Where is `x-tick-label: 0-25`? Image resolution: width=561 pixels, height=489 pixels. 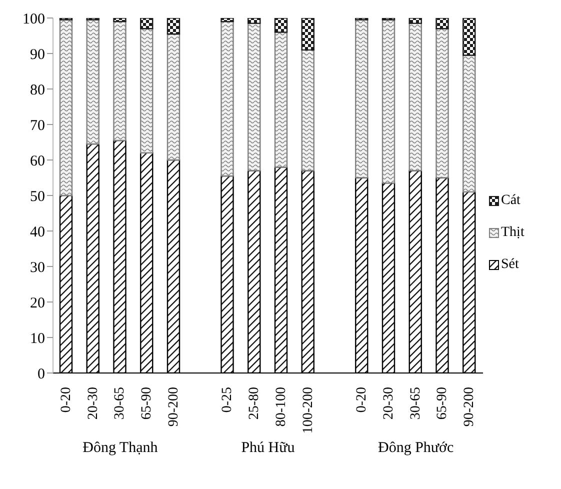
x-tick-label: 0-25 is located at coordinates (228, 400).